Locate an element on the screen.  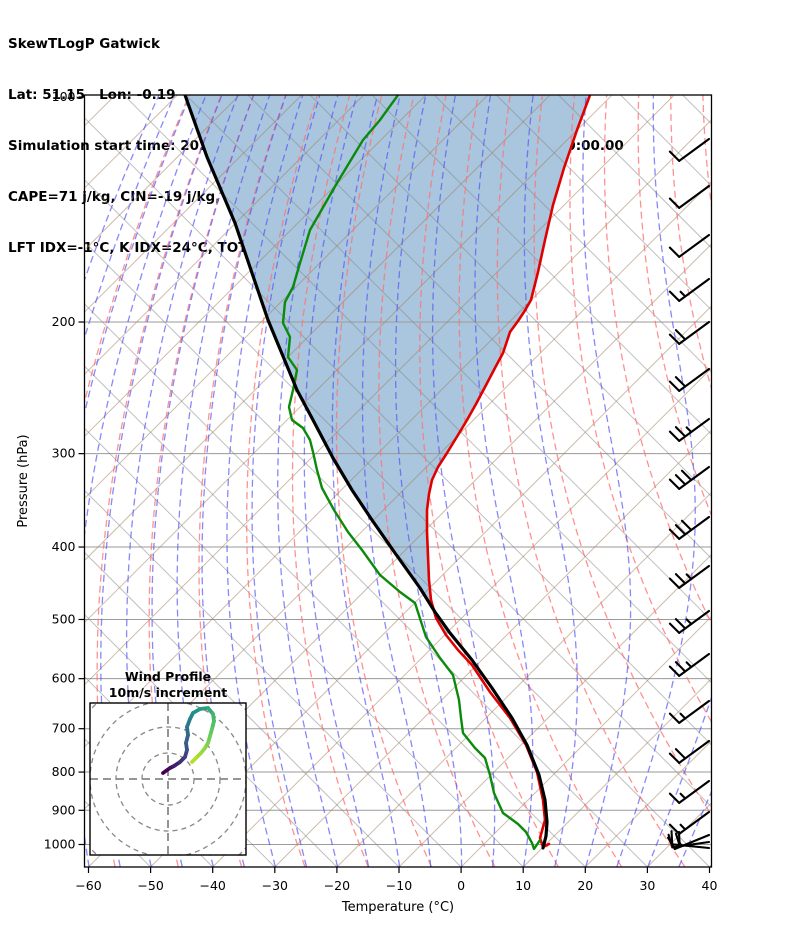
hodograph-subtitle: 10m/s increment is located at coordinates (168, 692).